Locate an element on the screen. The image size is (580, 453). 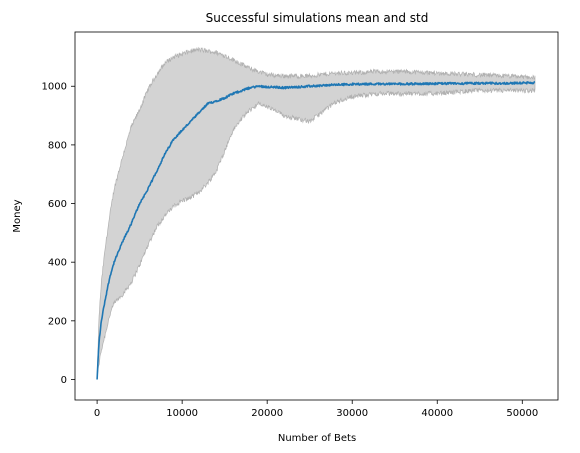
y-tick-label: 600 is located at coordinates (57, 204).